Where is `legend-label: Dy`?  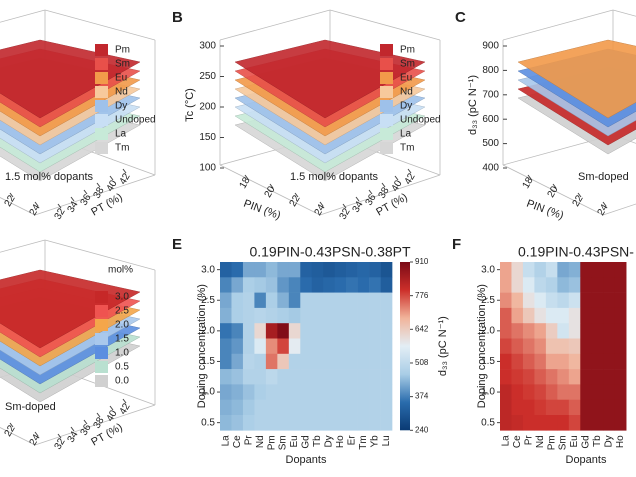 legend-label: Dy is located at coordinates (406, 106).